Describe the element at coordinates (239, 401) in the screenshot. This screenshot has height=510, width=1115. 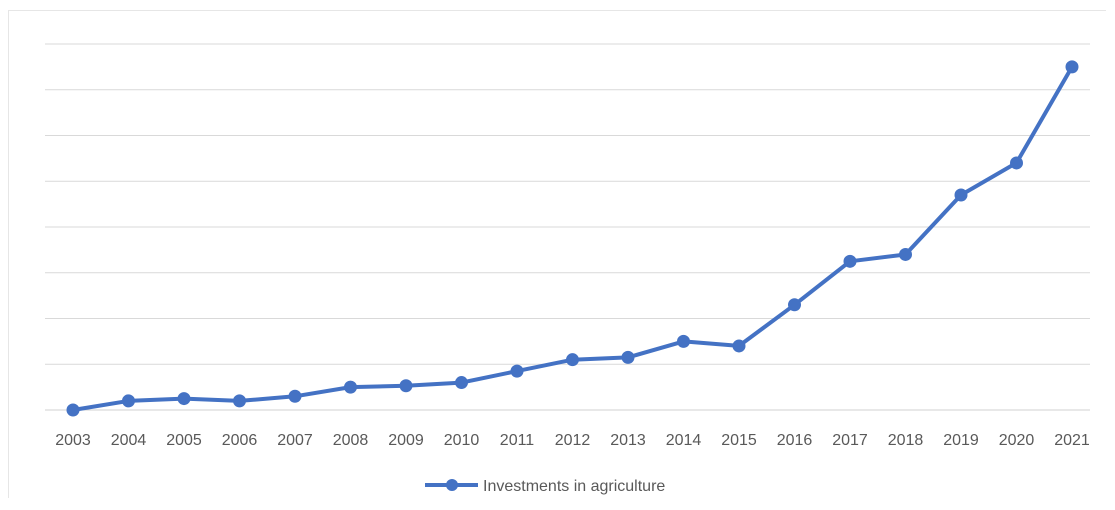
I see `data-point-2006` at that location.